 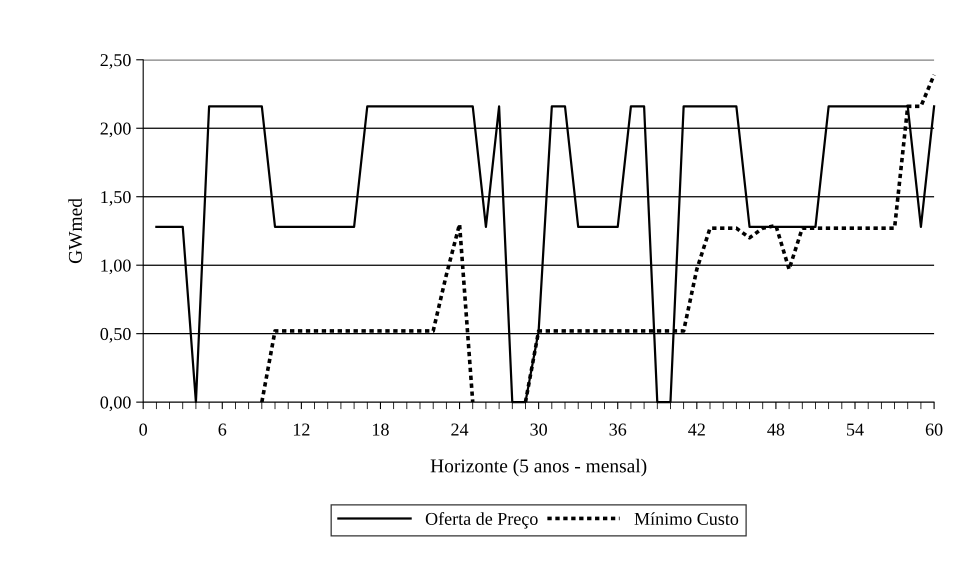 What do you see at coordinates (855, 430) in the screenshot?
I see `x-tick-label: 54` at bounding box center [855, 430].